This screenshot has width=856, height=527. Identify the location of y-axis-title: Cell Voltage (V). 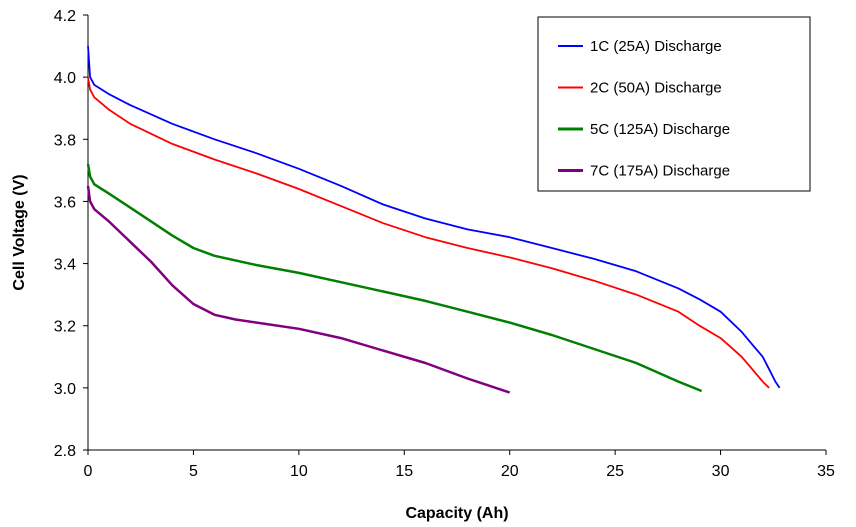
(19, 232).